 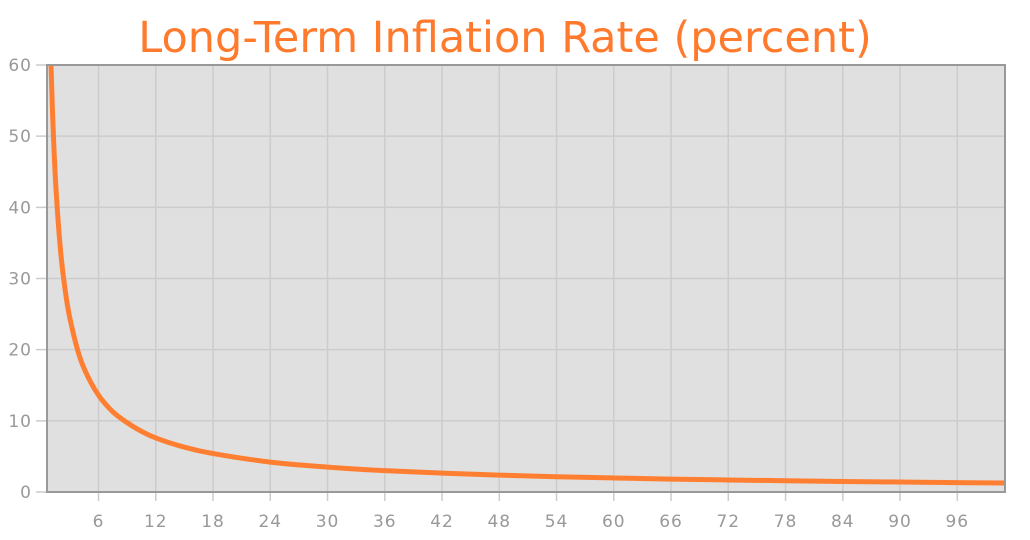 I want to click on x-tick-label: 78, so click(x=786, y=522).